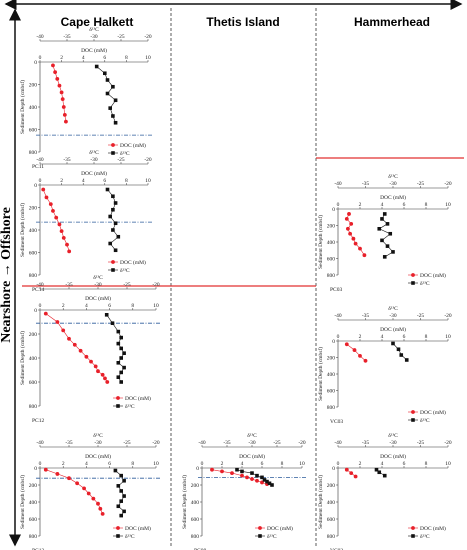 The image size is (467, 550). Describe the element at coordinates (252, 443) in the screenshot. I see `d13c-tick-label: -30` at that location.